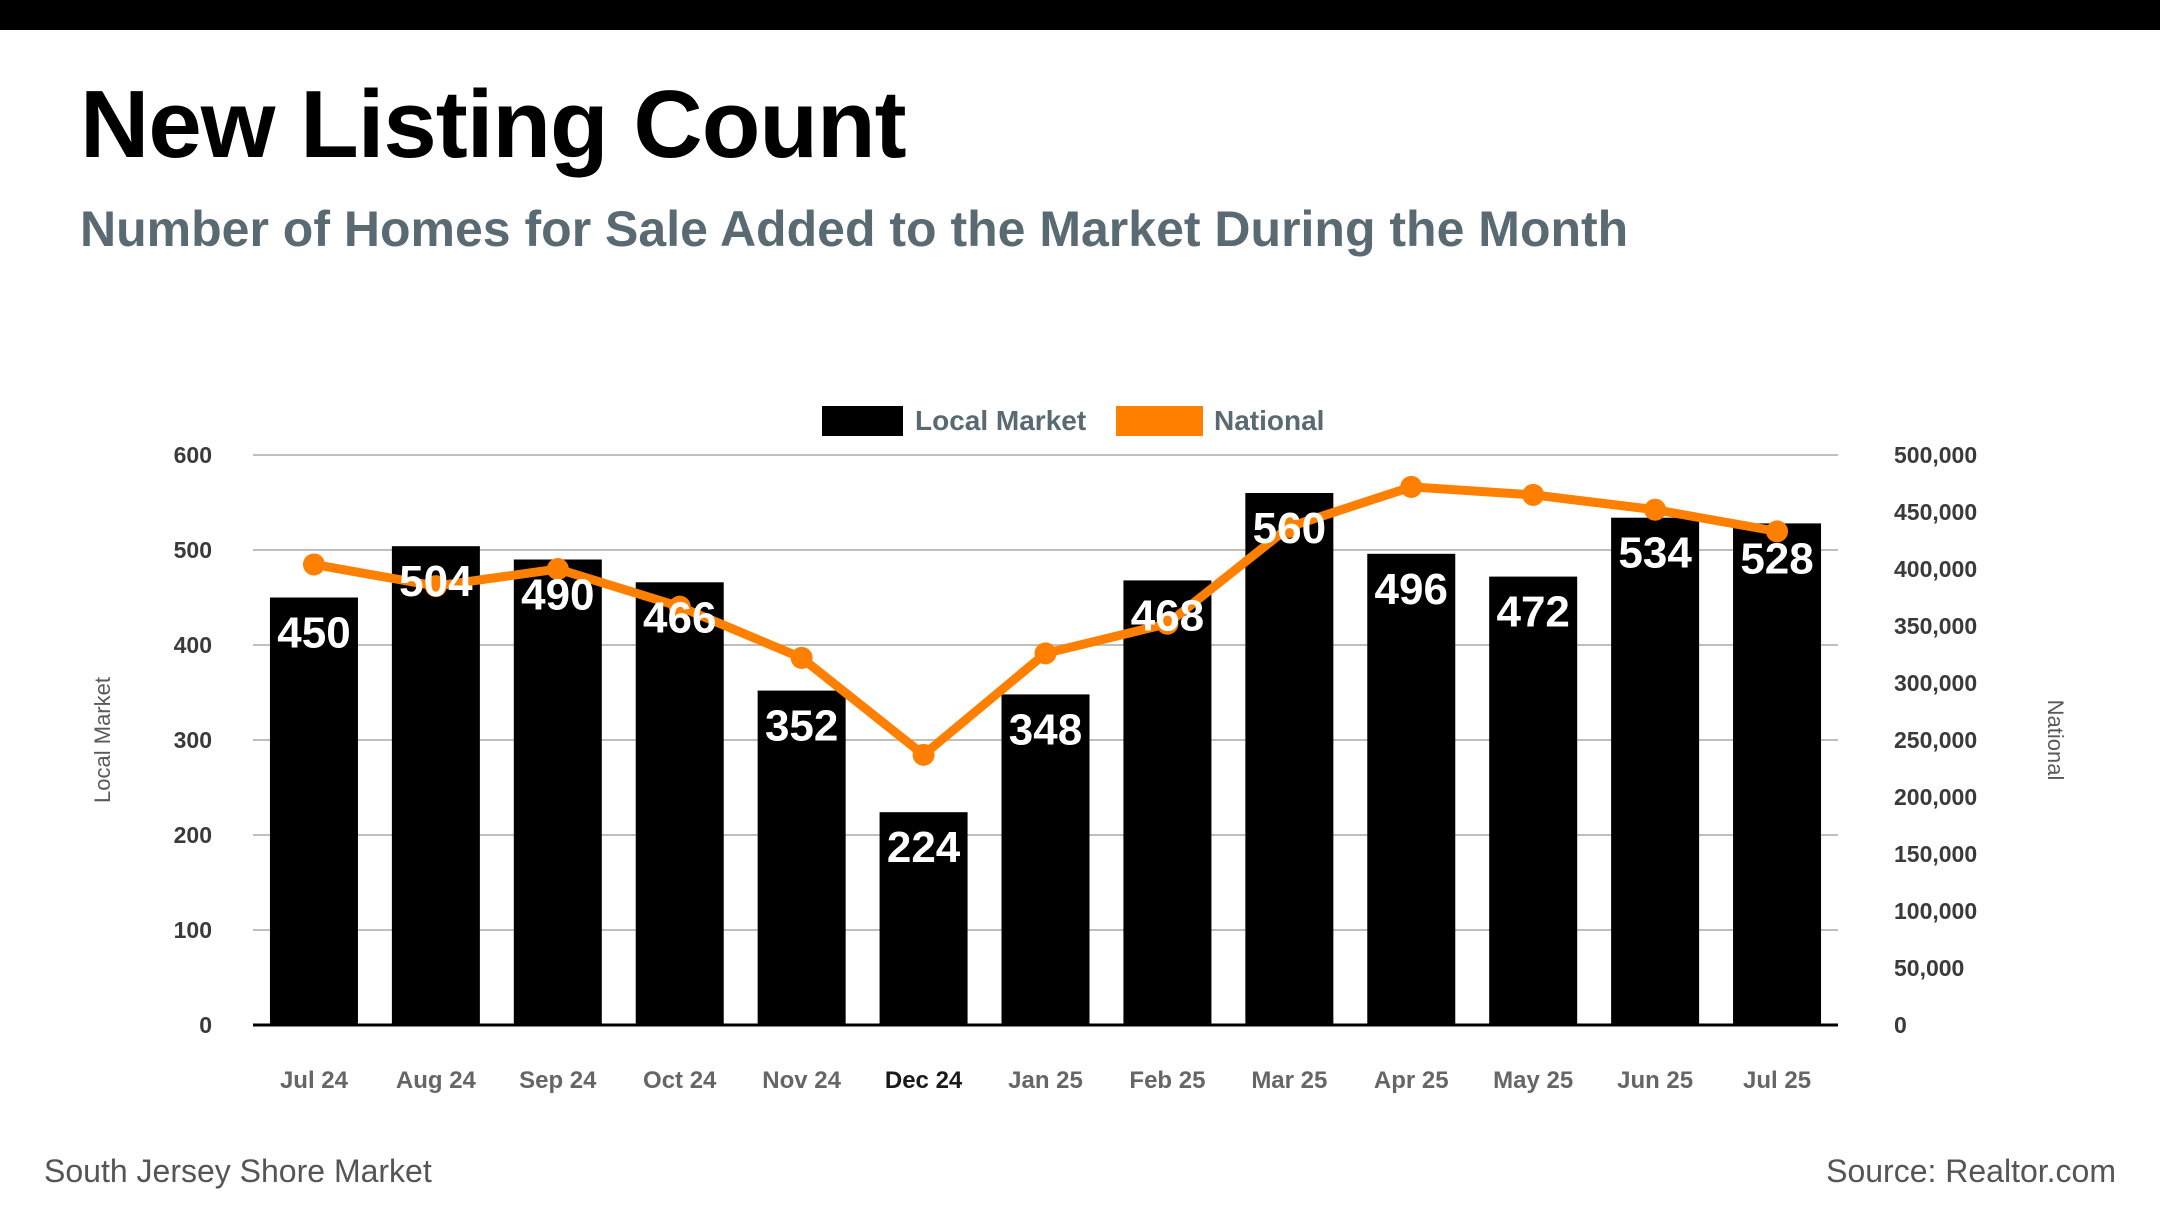  What do you see at coordinates (193, 740) in the screenshot?
I see `y-tick-label: 300` at bounding box center [193, 740].